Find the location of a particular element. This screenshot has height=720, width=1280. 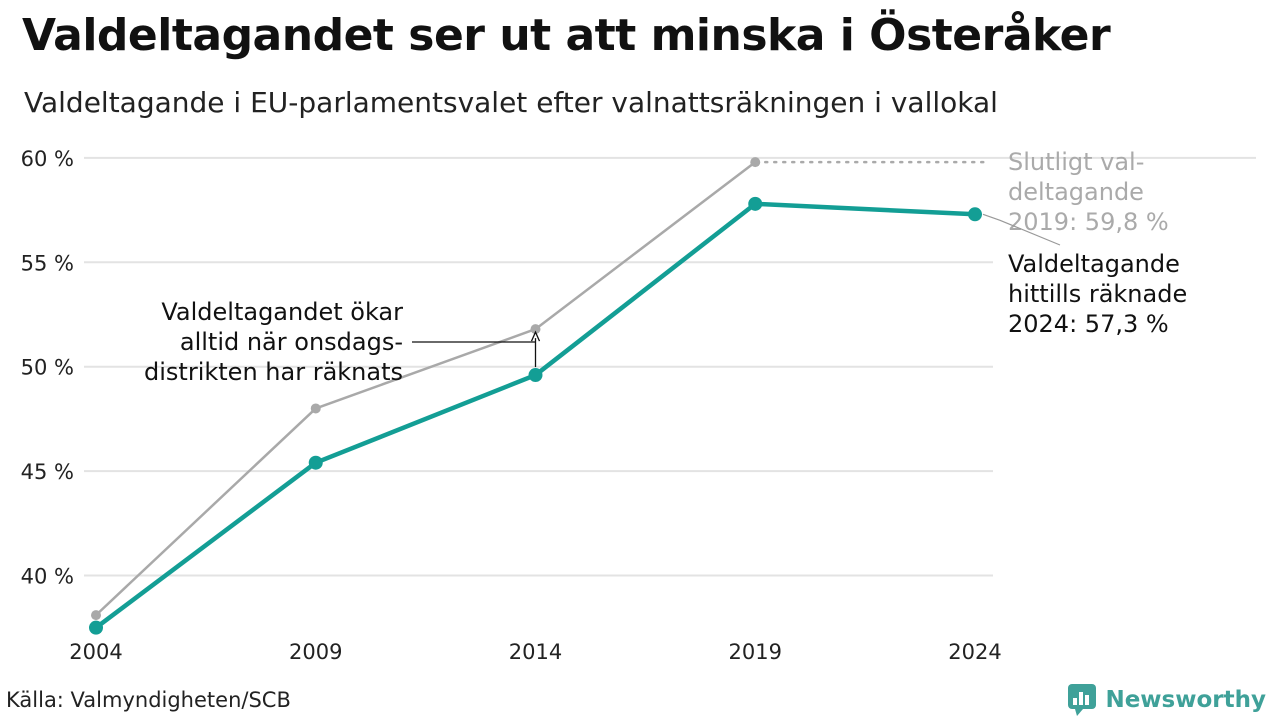

x-axis-ticks: 2004 2009 2014 2019 2024 is located at coordinates (535, 652).